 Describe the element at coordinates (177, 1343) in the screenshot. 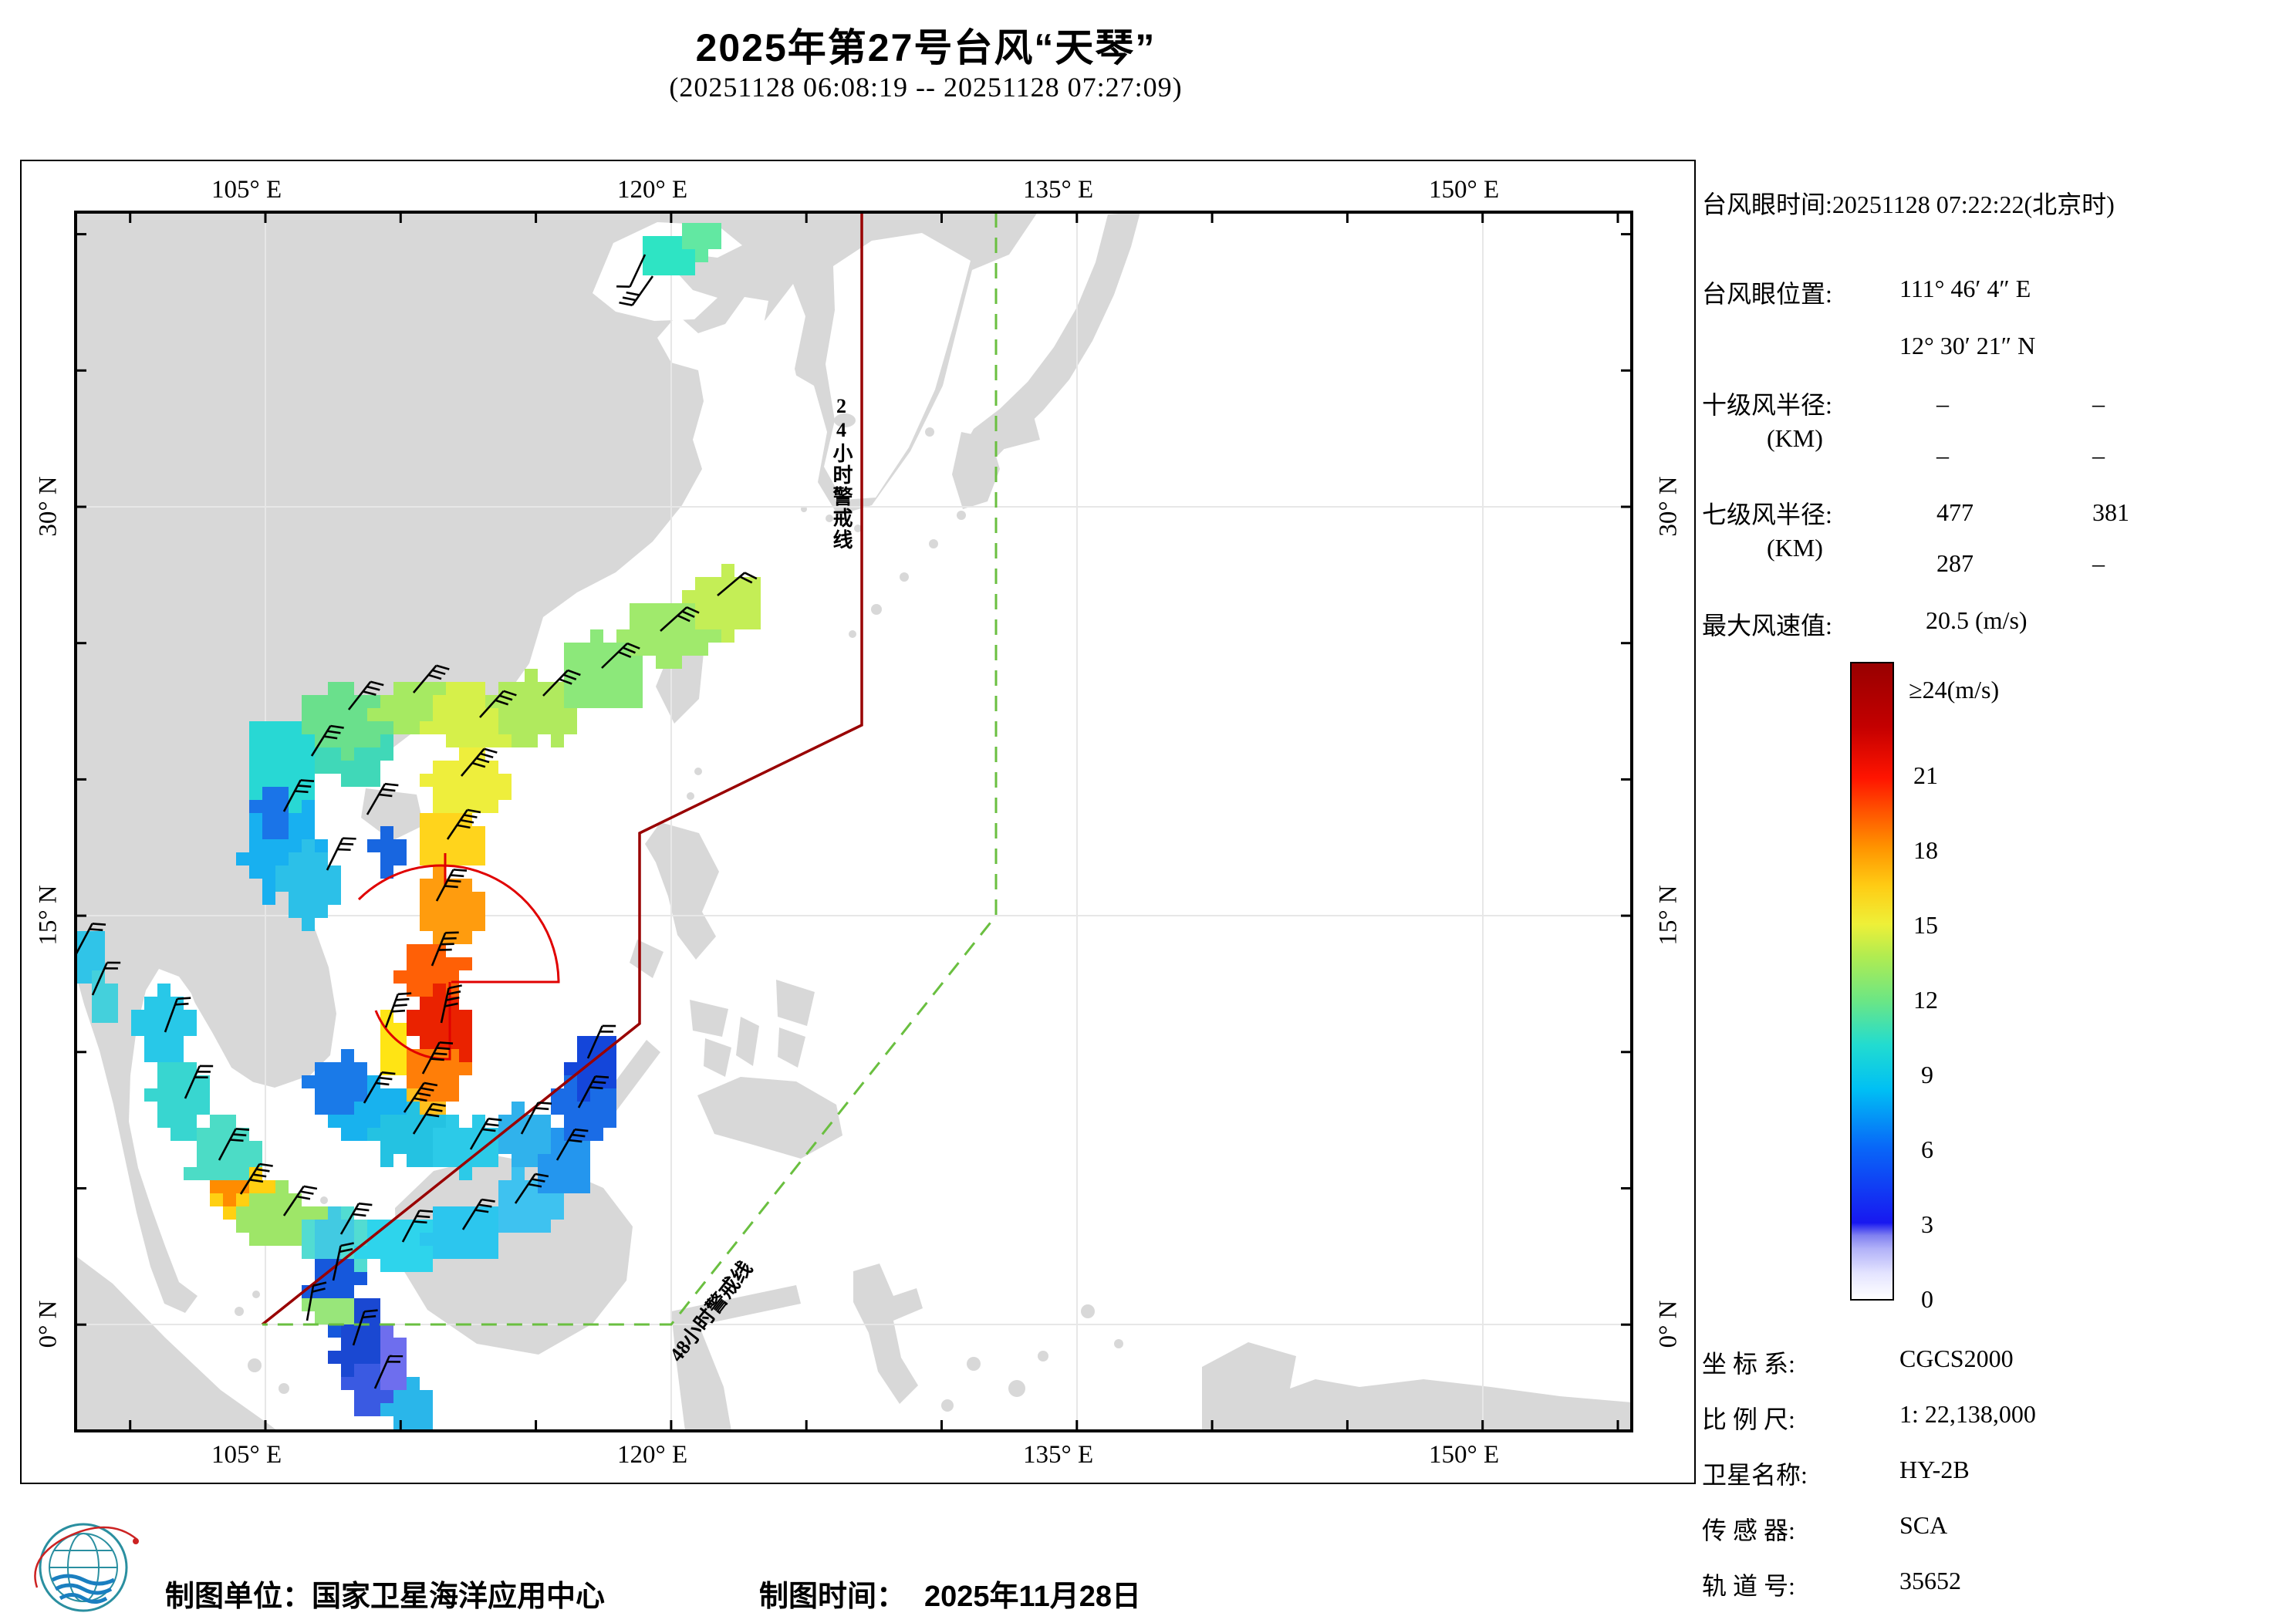

I see `land-sumatra` at that location.